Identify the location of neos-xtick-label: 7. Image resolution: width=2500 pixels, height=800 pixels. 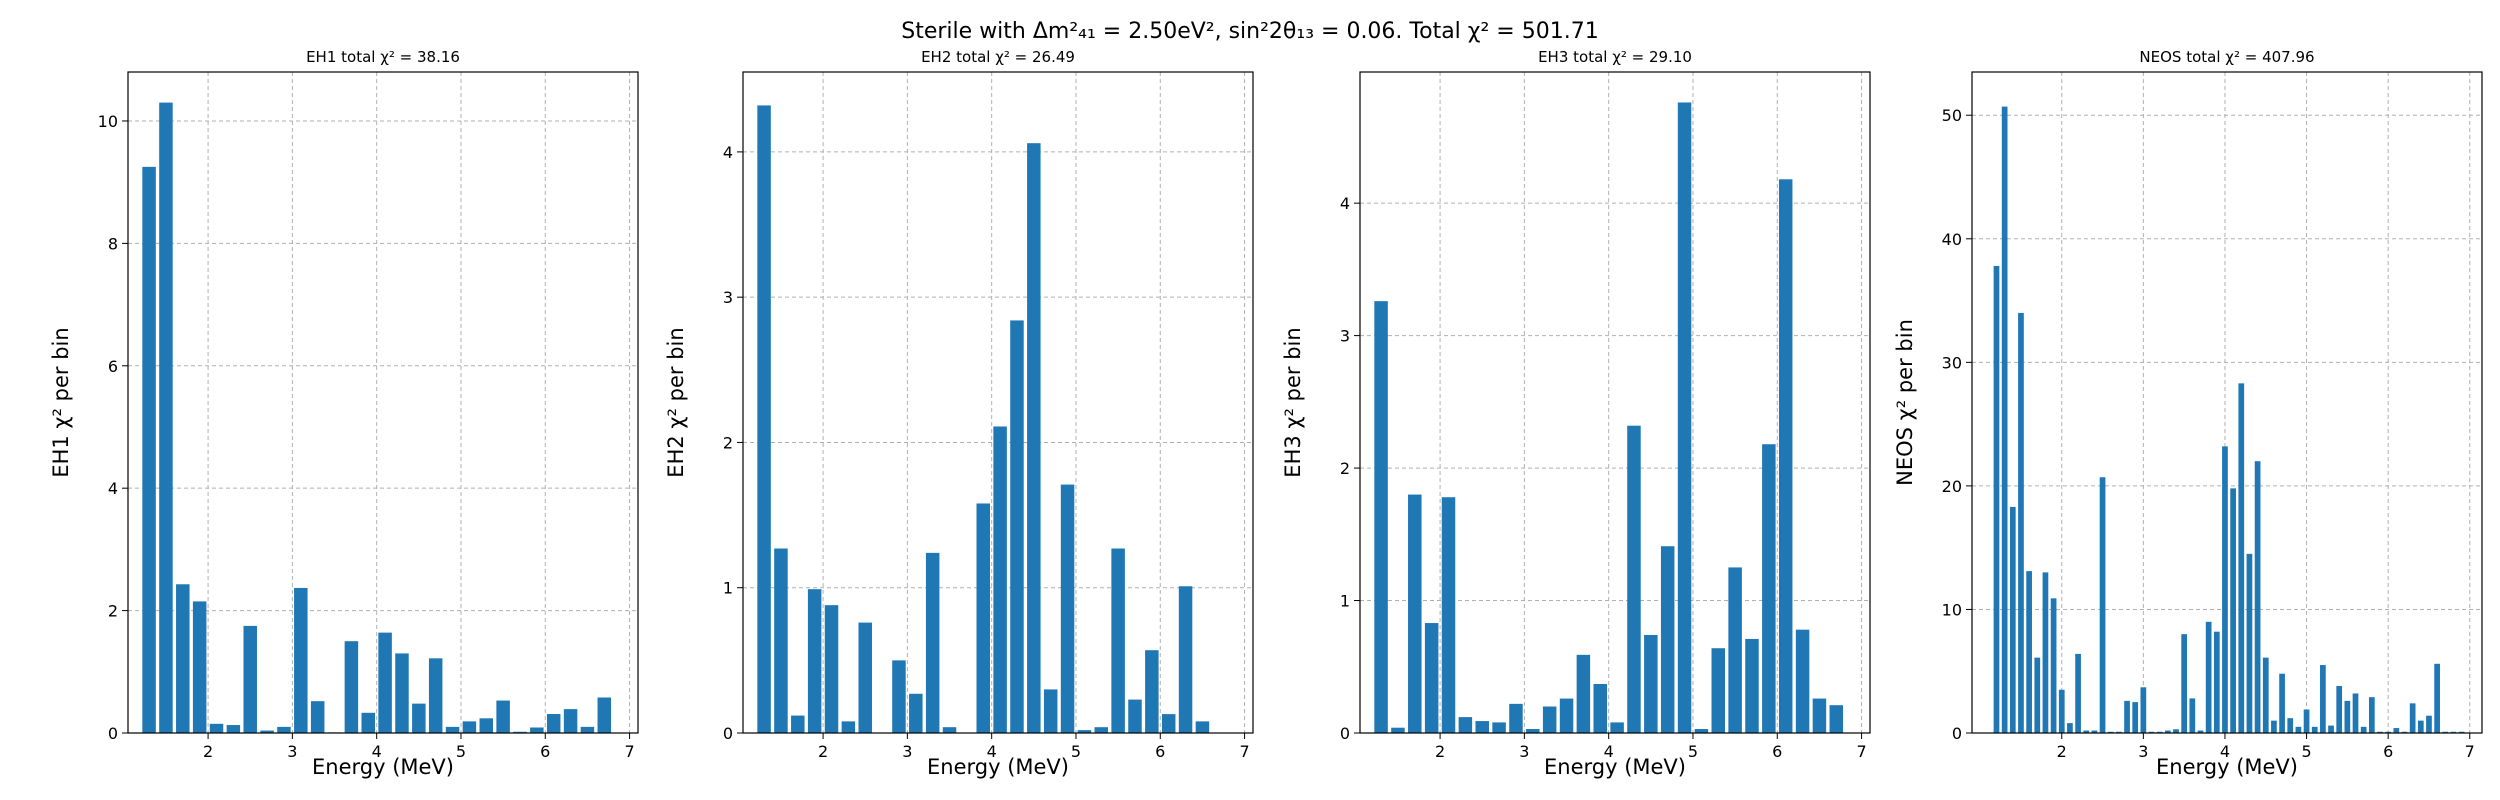
(2470, 751).